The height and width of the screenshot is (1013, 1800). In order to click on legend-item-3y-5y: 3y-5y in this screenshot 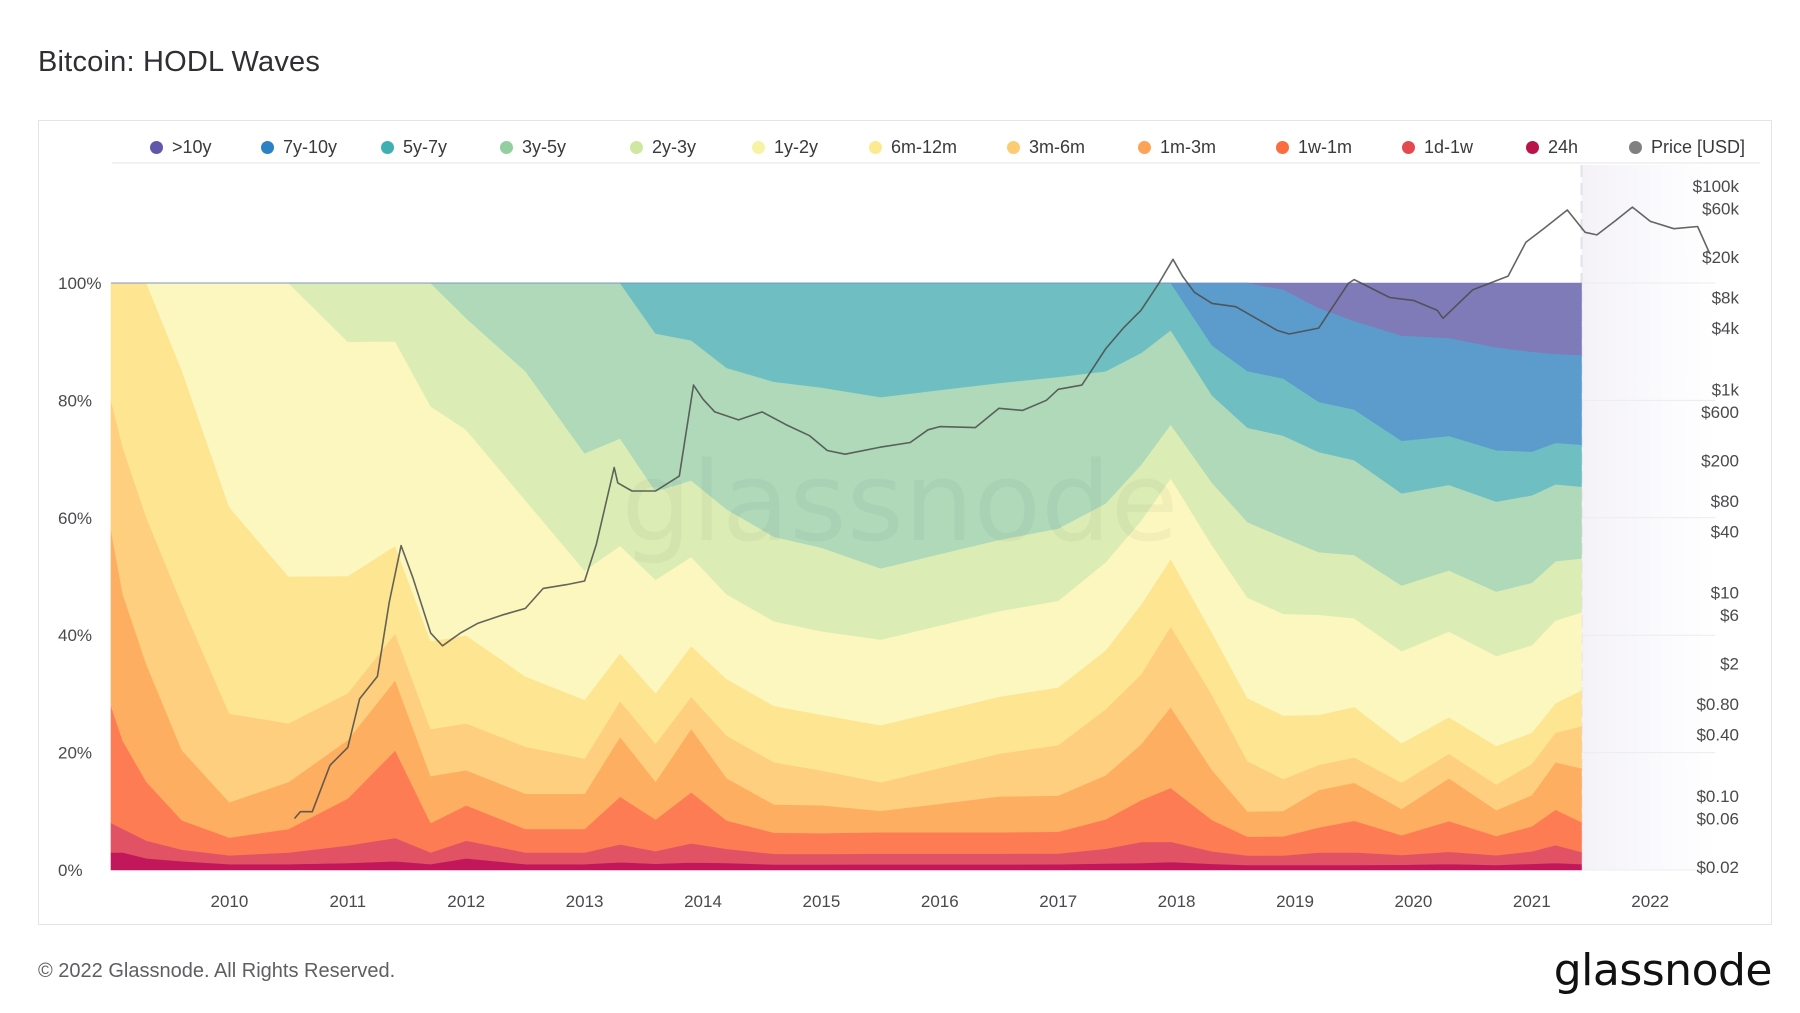, I will do `click(533, 147)`.